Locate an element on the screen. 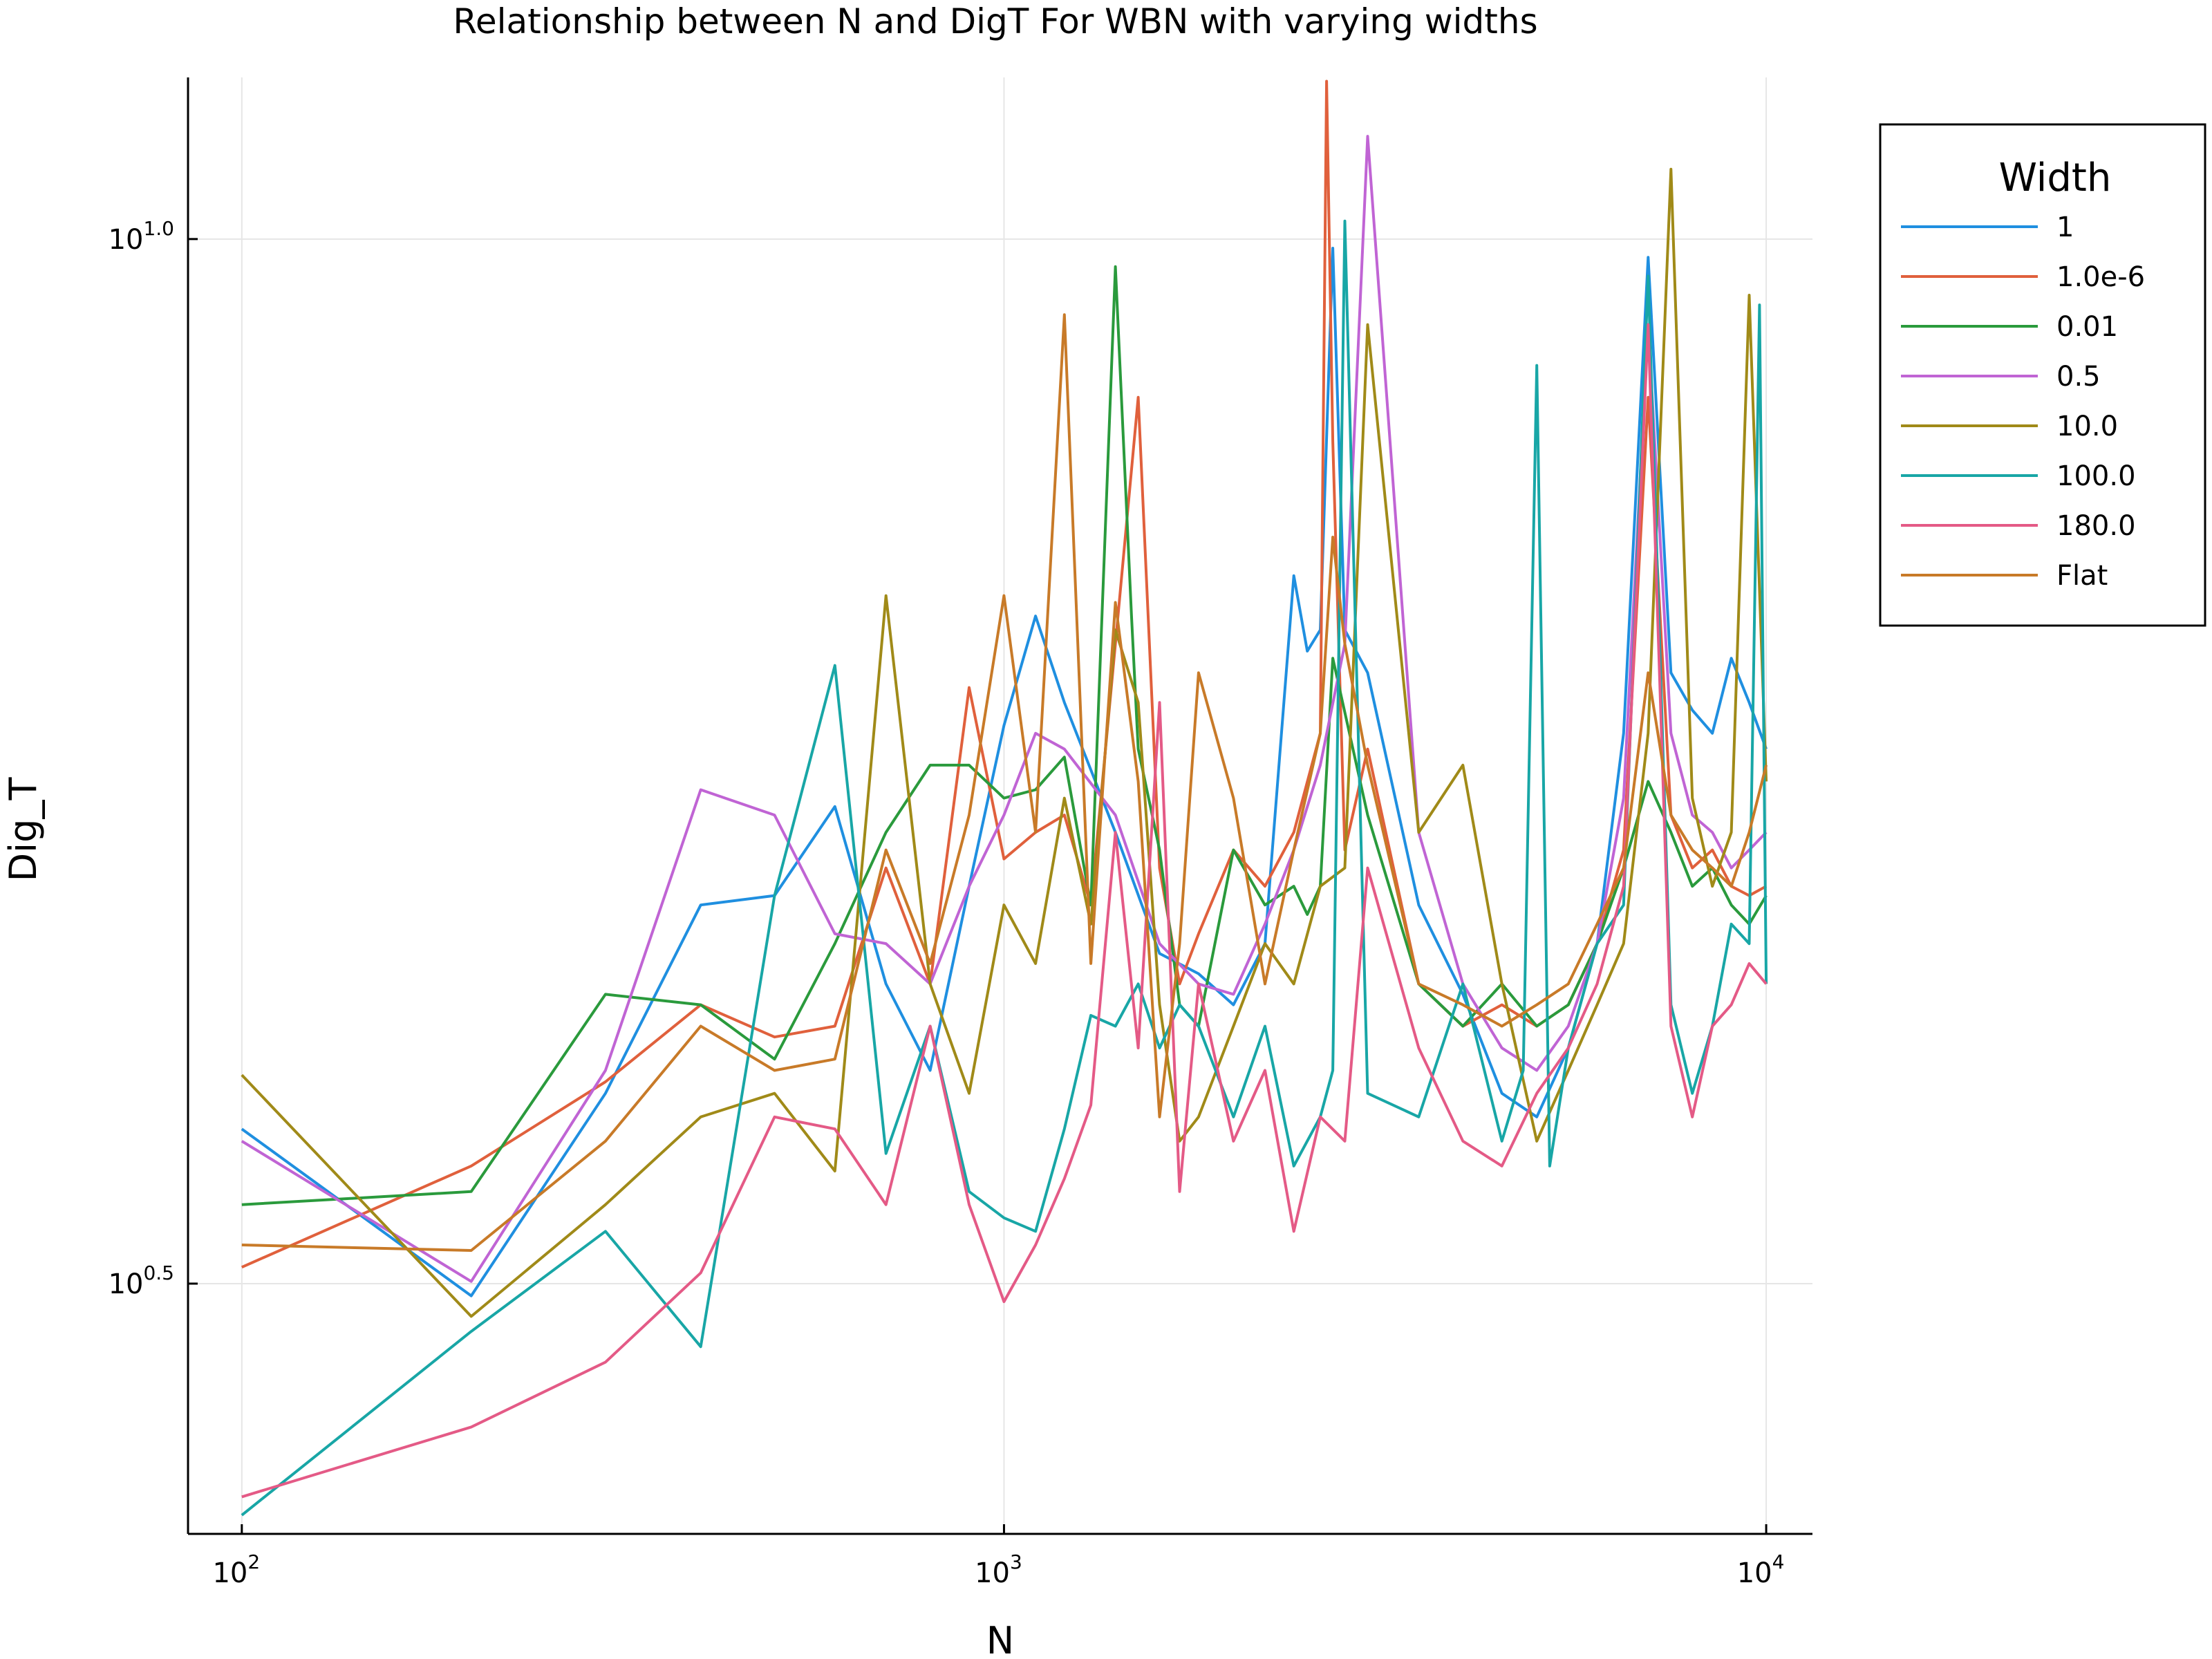 The image size is (2212, 1659). legend-title: Width is located at coordinates (2055, 178).